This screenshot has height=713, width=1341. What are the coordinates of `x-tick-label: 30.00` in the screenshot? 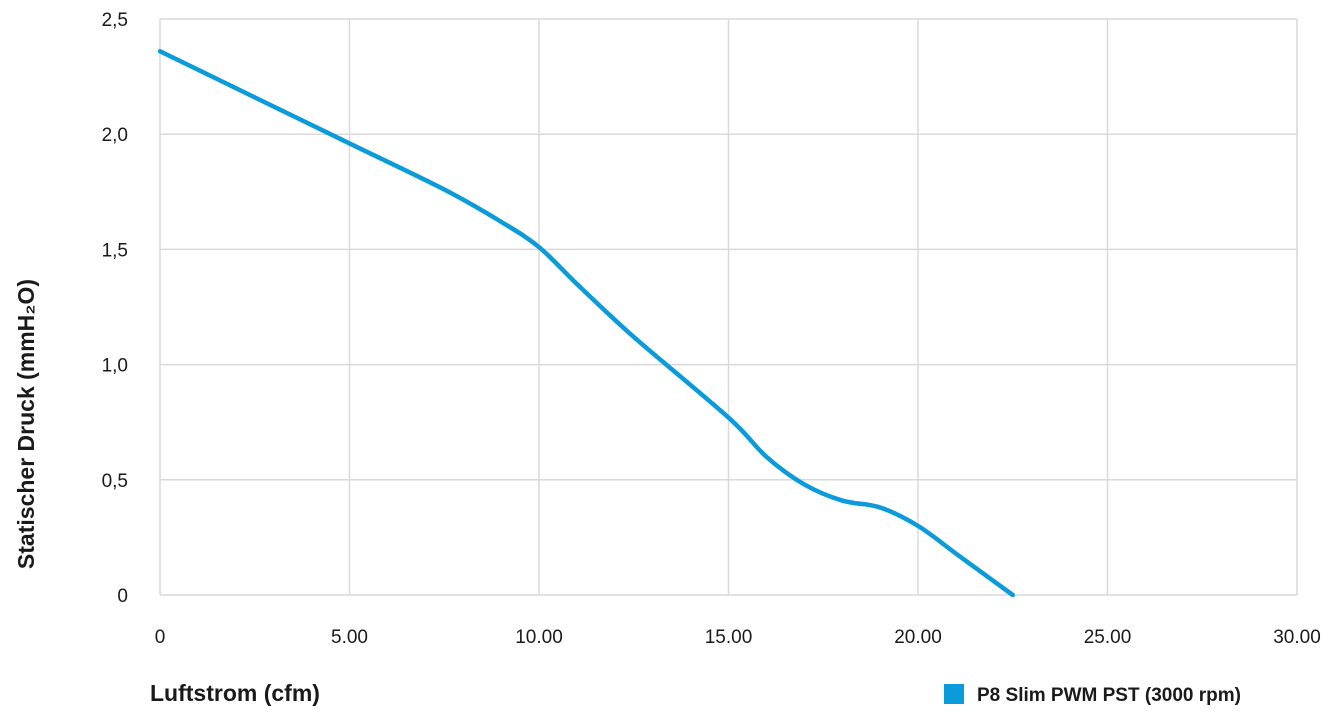 It's located at (1297, 637).